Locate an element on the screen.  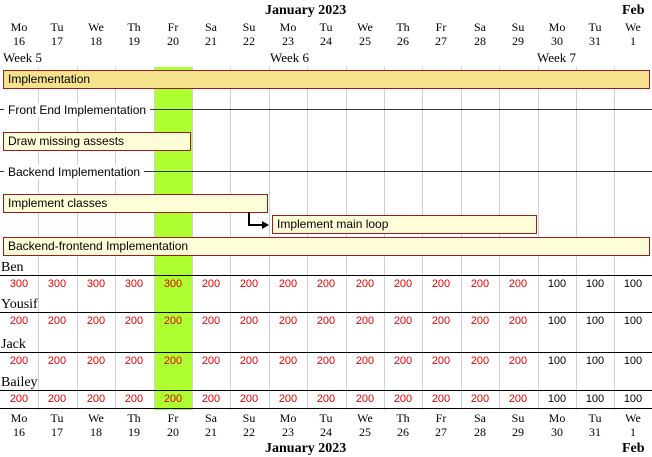
day-number-bottom: 25 is located at coordinates (365, 432).